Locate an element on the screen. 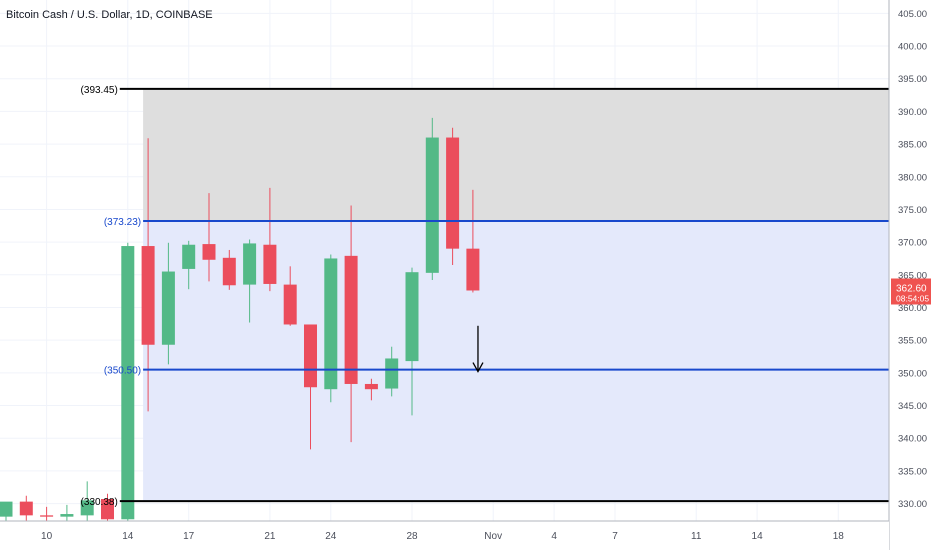 This screenshot has width=932, height=555. chart-title: Bitcoin Cash / U.S. Dollar, 1D, COINBASE is located at coordinates (109, 15).